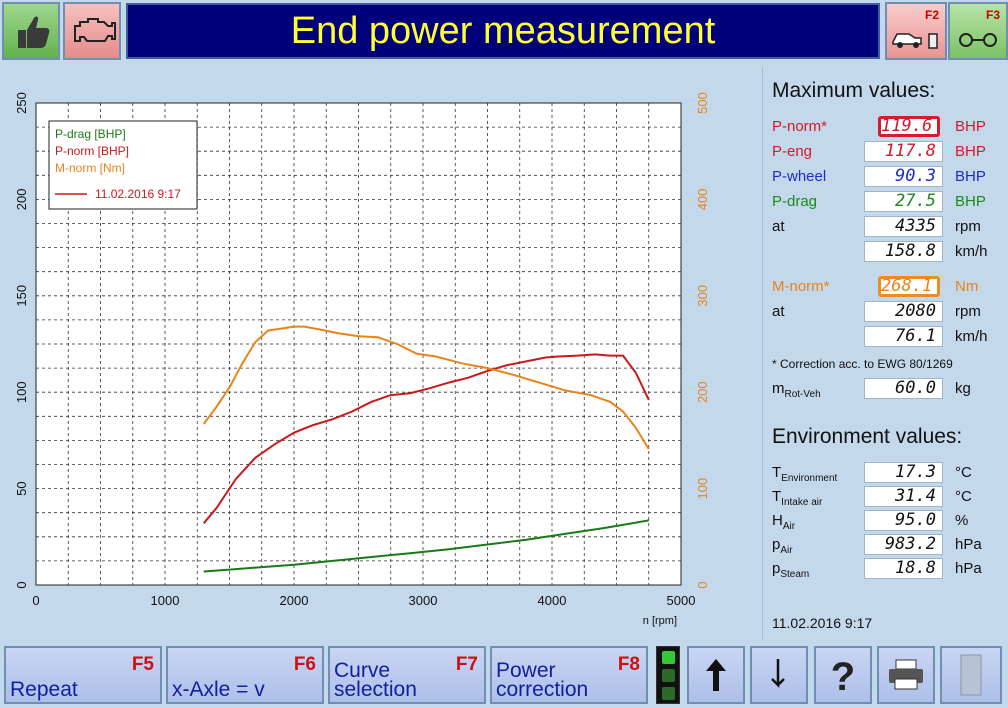  I want to click on power-correction-button: Power correction F8, so click(569, 675).